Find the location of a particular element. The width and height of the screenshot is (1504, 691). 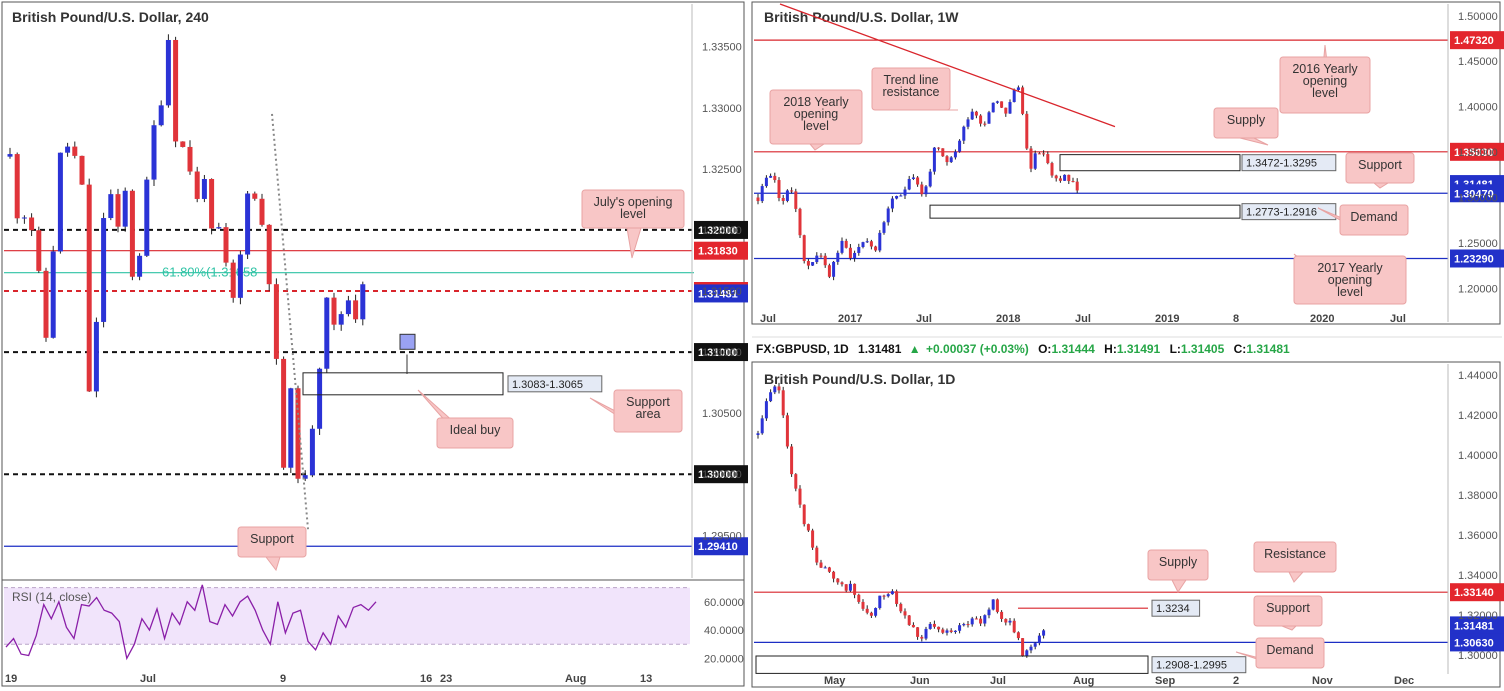

w1-callout-trendline-text: resistance is located at coordinates (911, 92).